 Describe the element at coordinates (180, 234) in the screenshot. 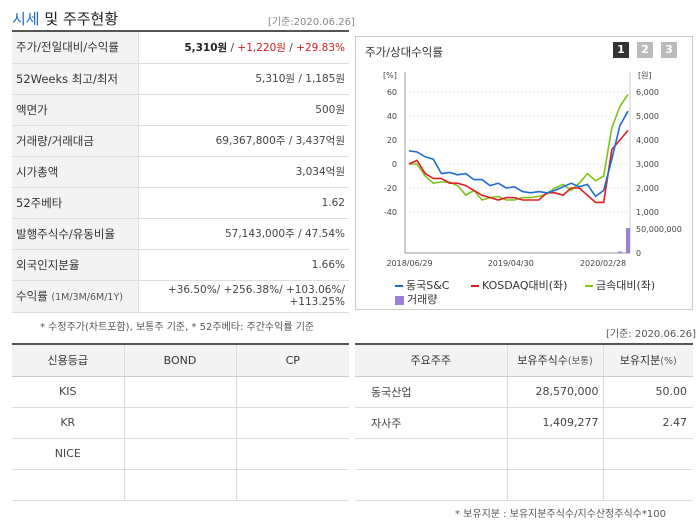

I see `table-row: 발행주식수/유동비율 57,143,000주 / 47.54%` at that location.